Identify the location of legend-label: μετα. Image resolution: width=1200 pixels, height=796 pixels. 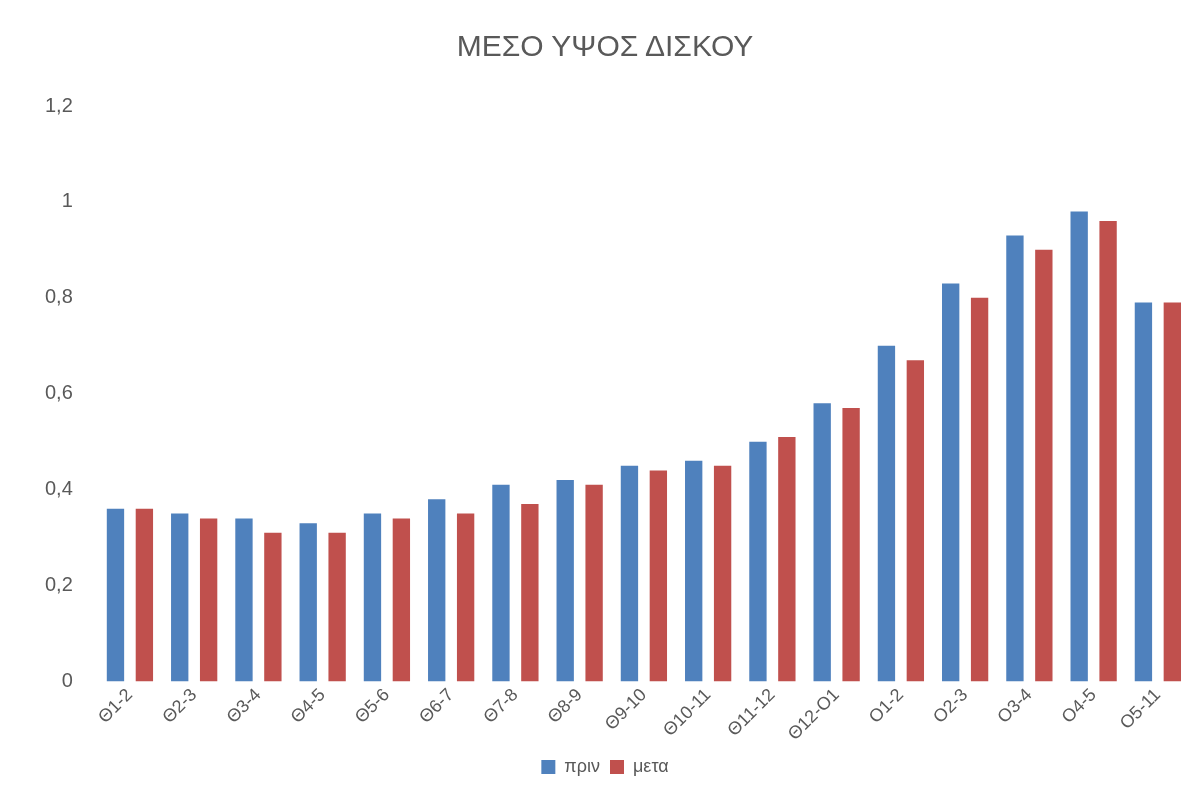
(651, 765).